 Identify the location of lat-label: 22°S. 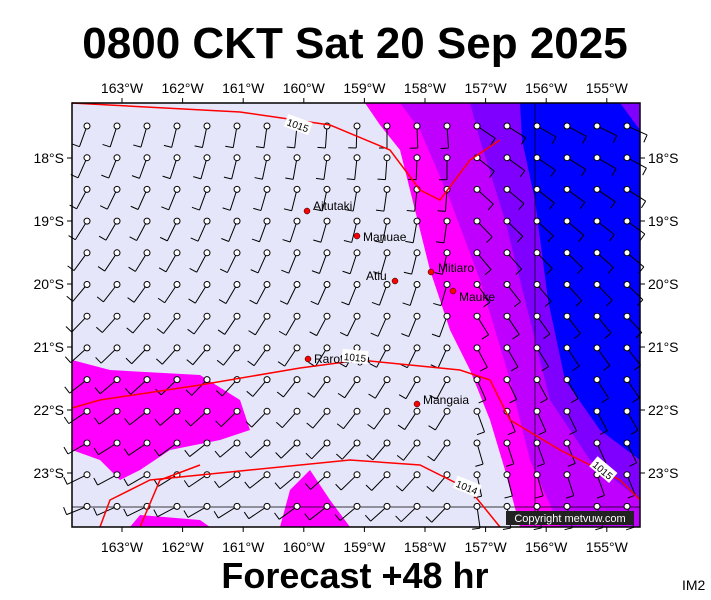
(663, 410).